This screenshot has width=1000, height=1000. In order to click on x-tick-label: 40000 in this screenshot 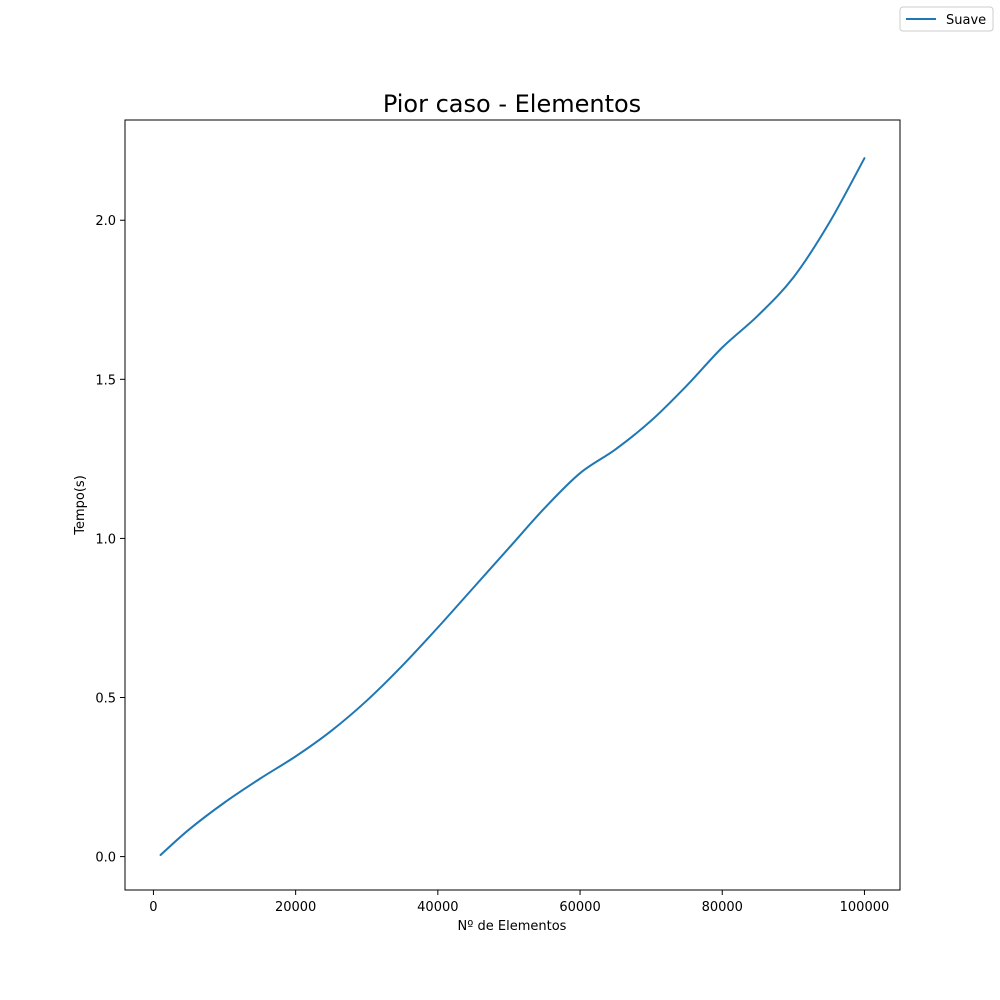, I will do `click(437, 907)`.